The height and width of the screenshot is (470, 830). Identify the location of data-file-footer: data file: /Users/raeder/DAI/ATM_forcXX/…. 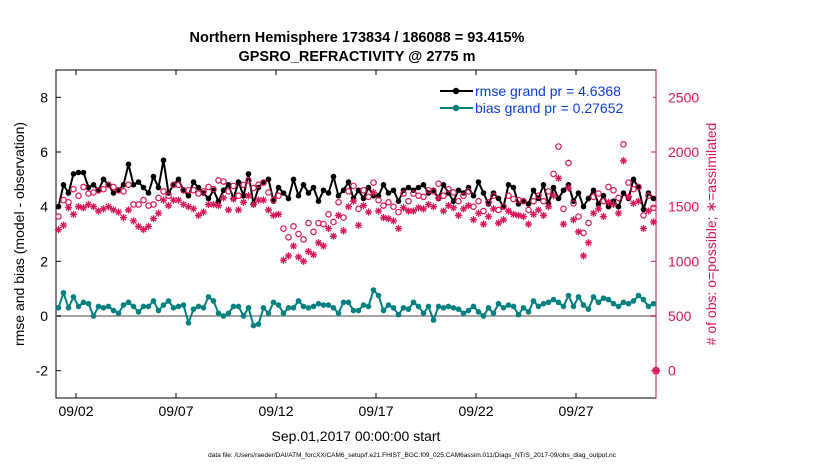
(412, 455).